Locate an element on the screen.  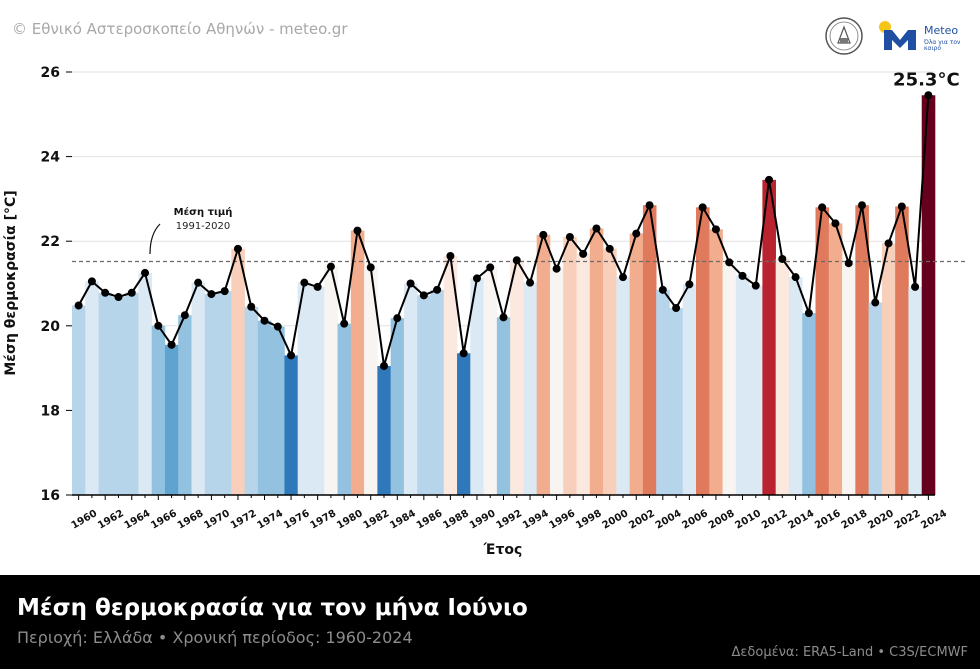
record-annotation: 25.3°C is located at coordinates (926, 79).